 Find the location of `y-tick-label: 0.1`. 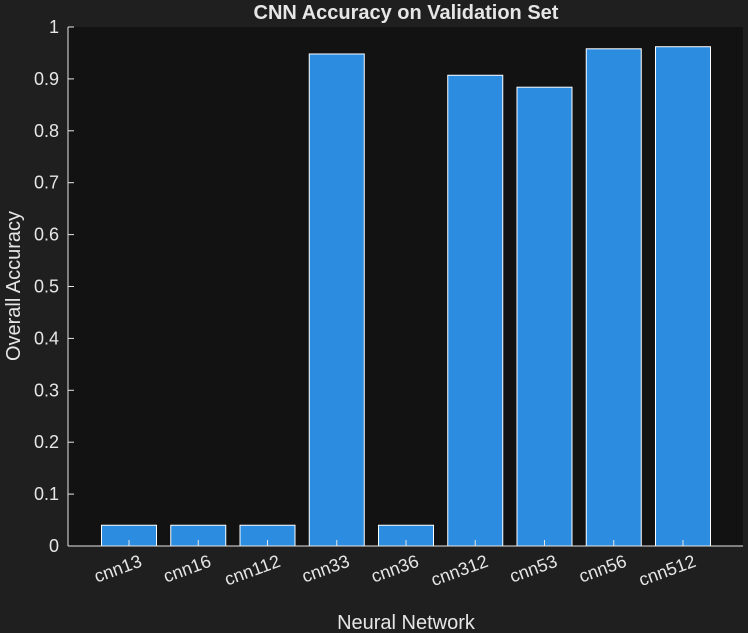

y-tick-label: 0.1 is located at coordinates (46, 494).